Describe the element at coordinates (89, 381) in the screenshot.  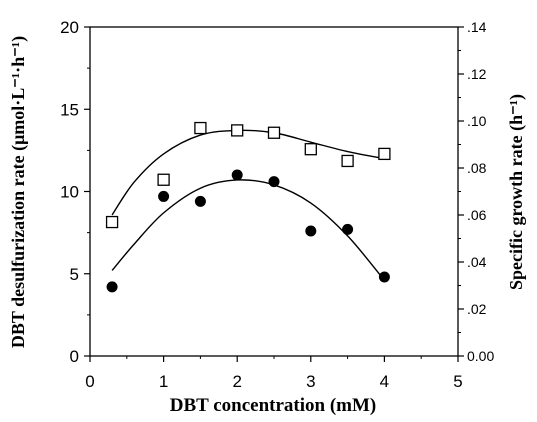
I see `x-tick-label: 0` at that location.